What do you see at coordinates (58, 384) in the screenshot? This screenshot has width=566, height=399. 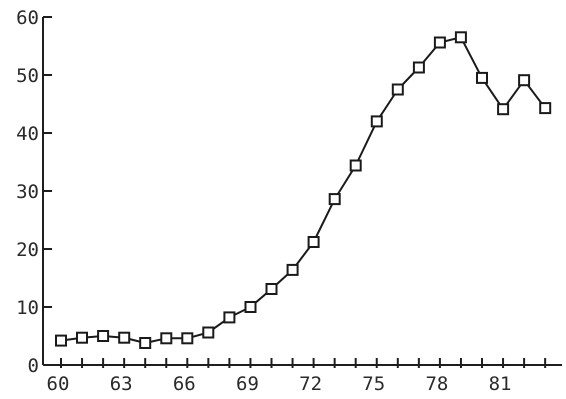 I see `x-tick-label-60: 60` at bounding box center [58, 384].